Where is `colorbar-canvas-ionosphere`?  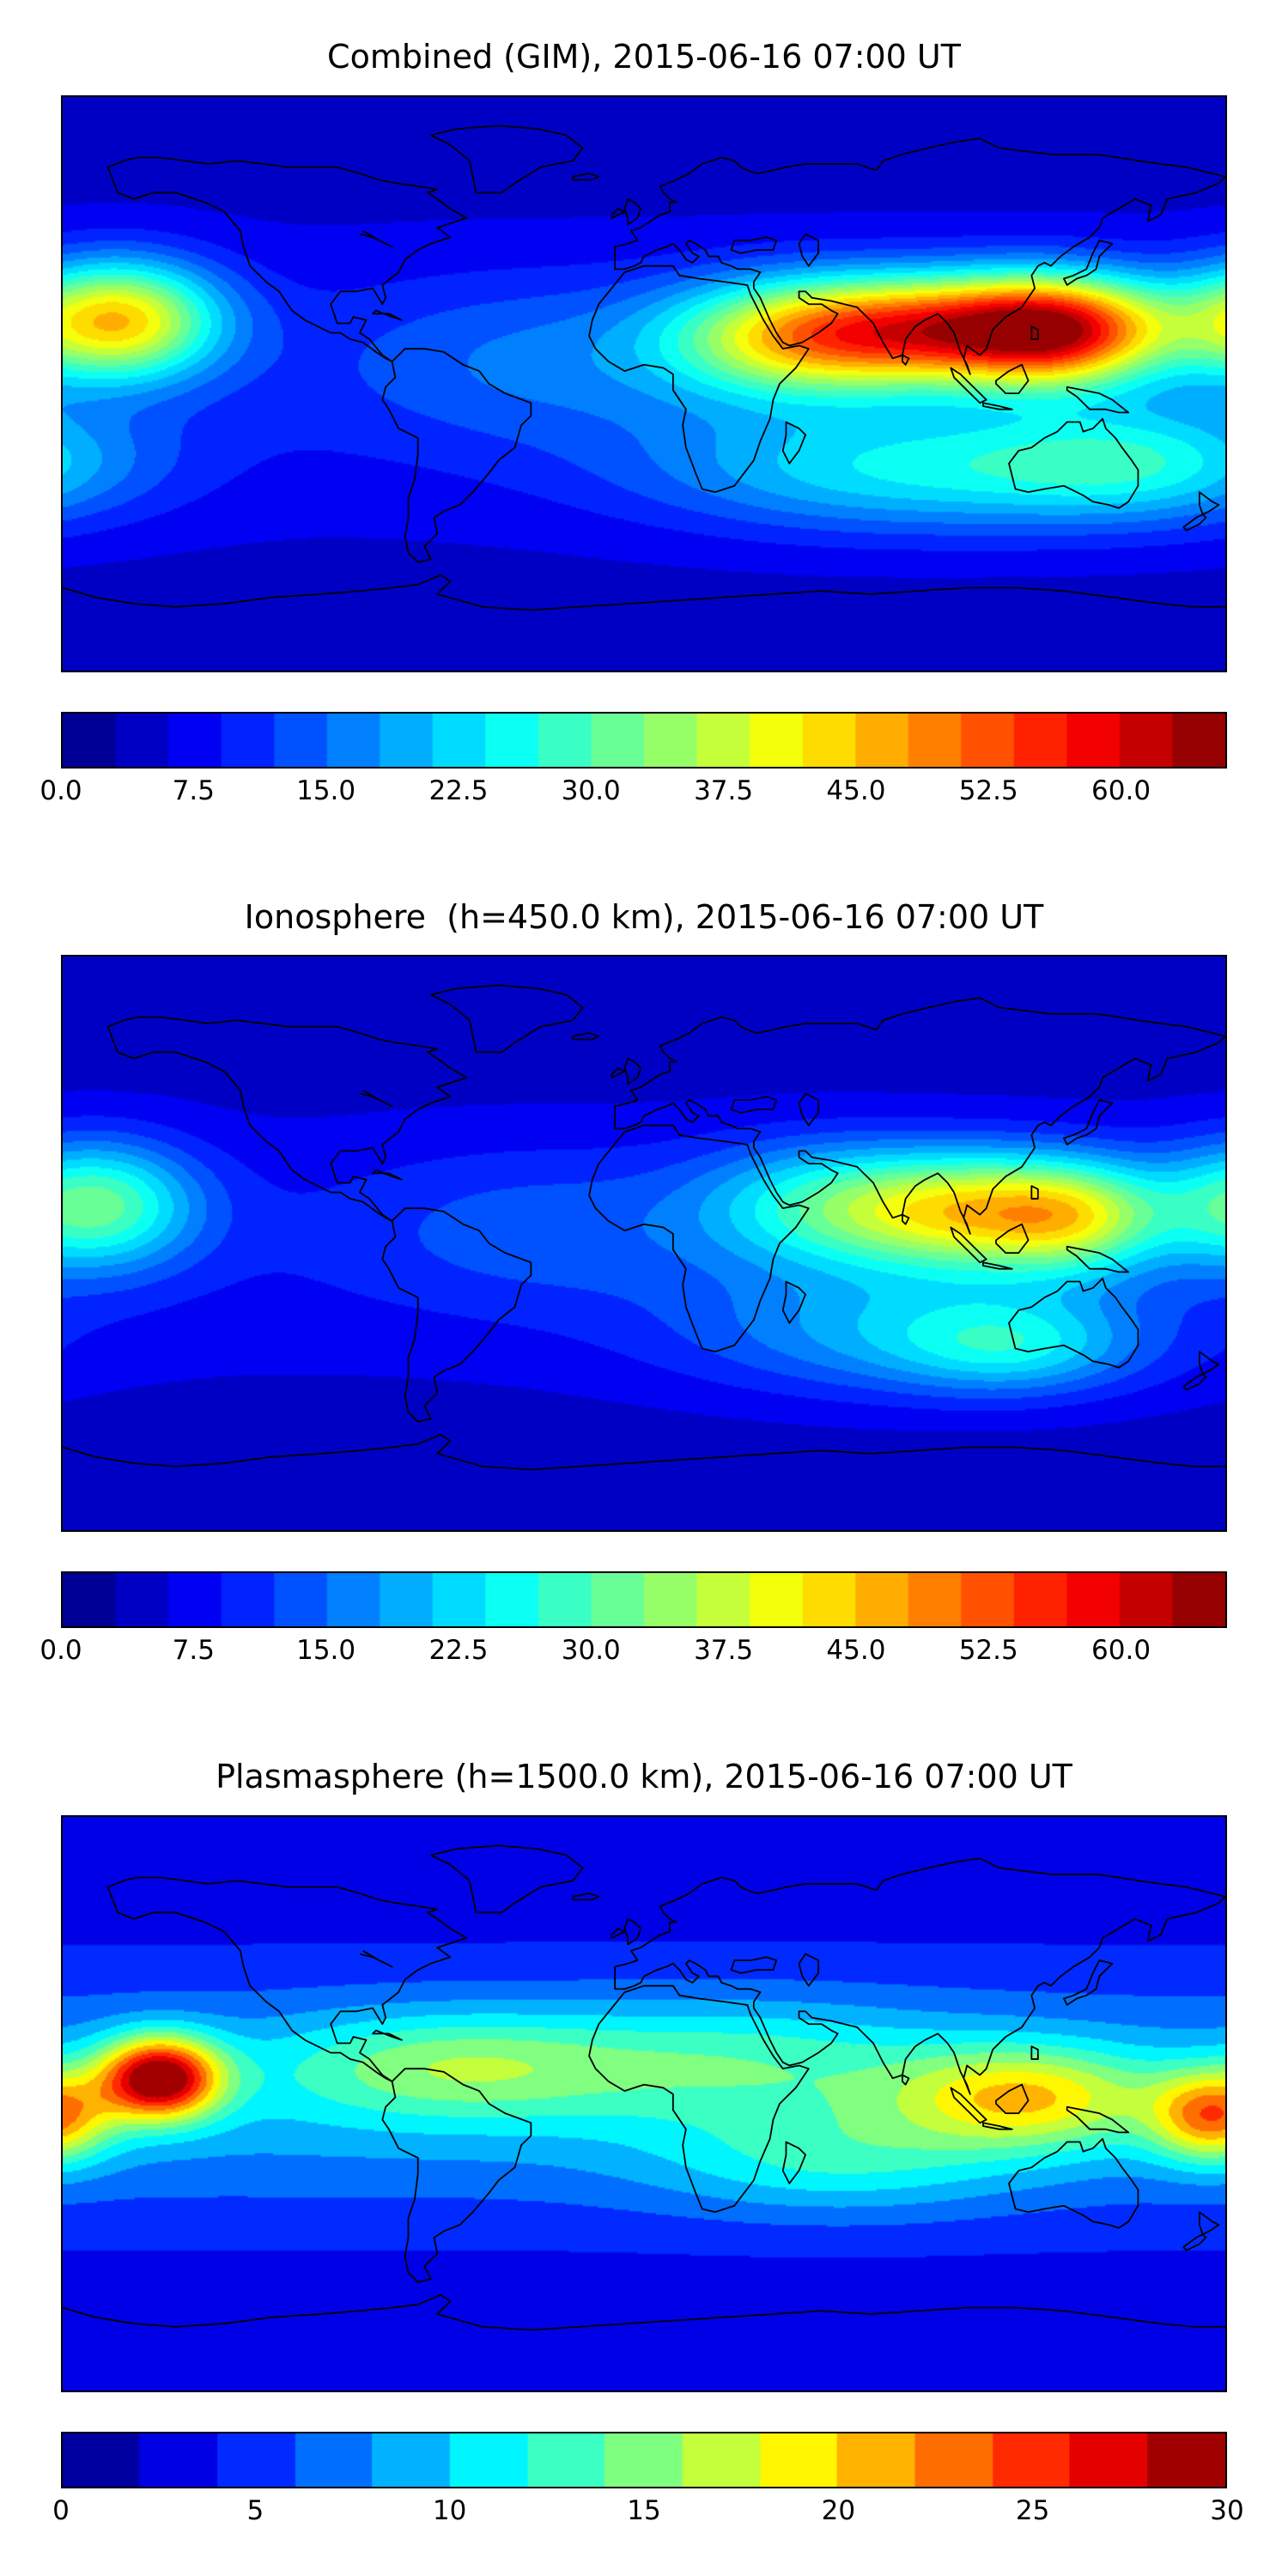 colorbar-canvas-ionosphere is located at coordinates (644, 1600).